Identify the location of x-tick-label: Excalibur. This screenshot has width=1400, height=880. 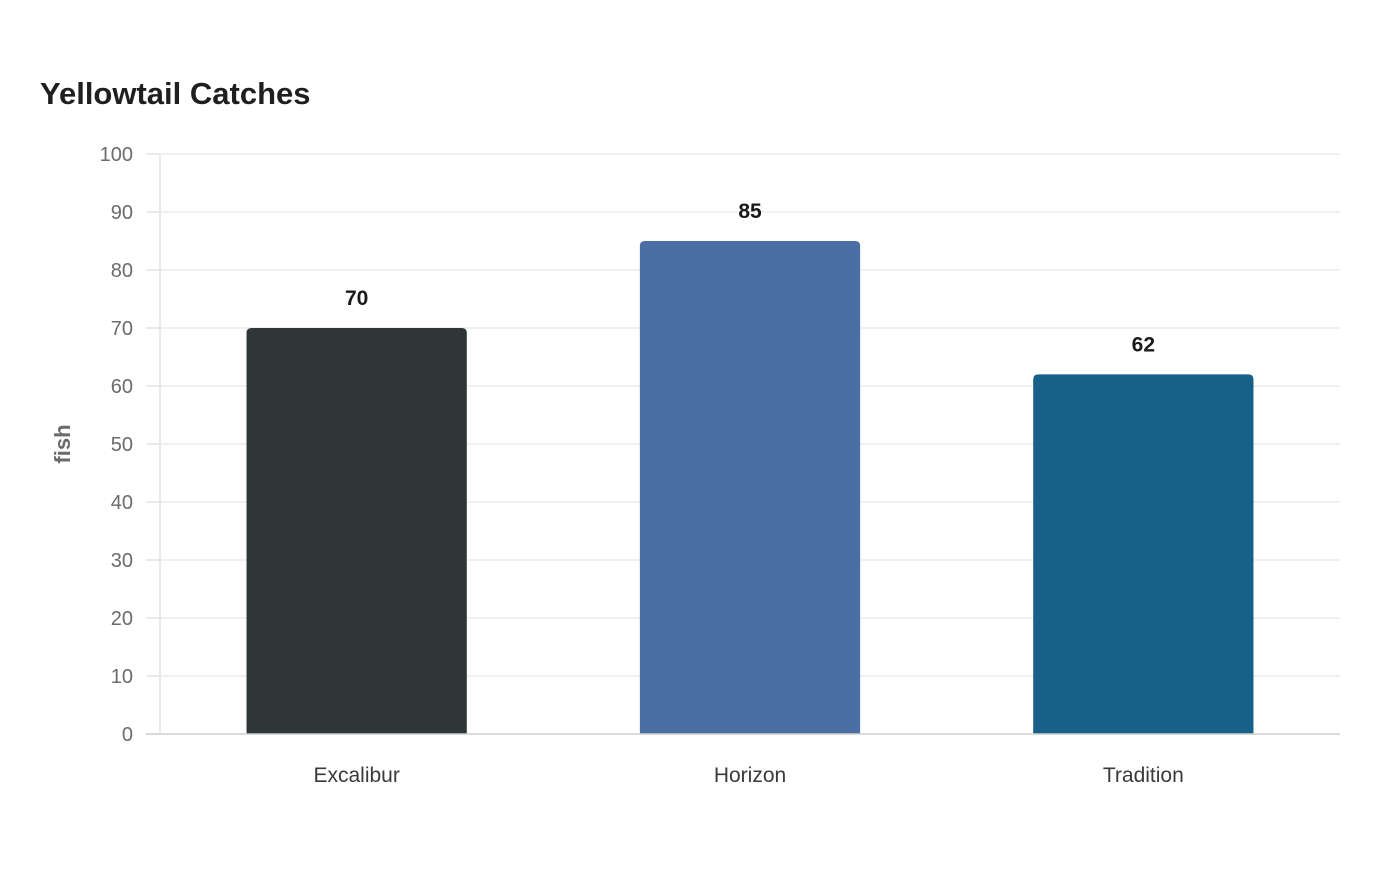
(356, 775).